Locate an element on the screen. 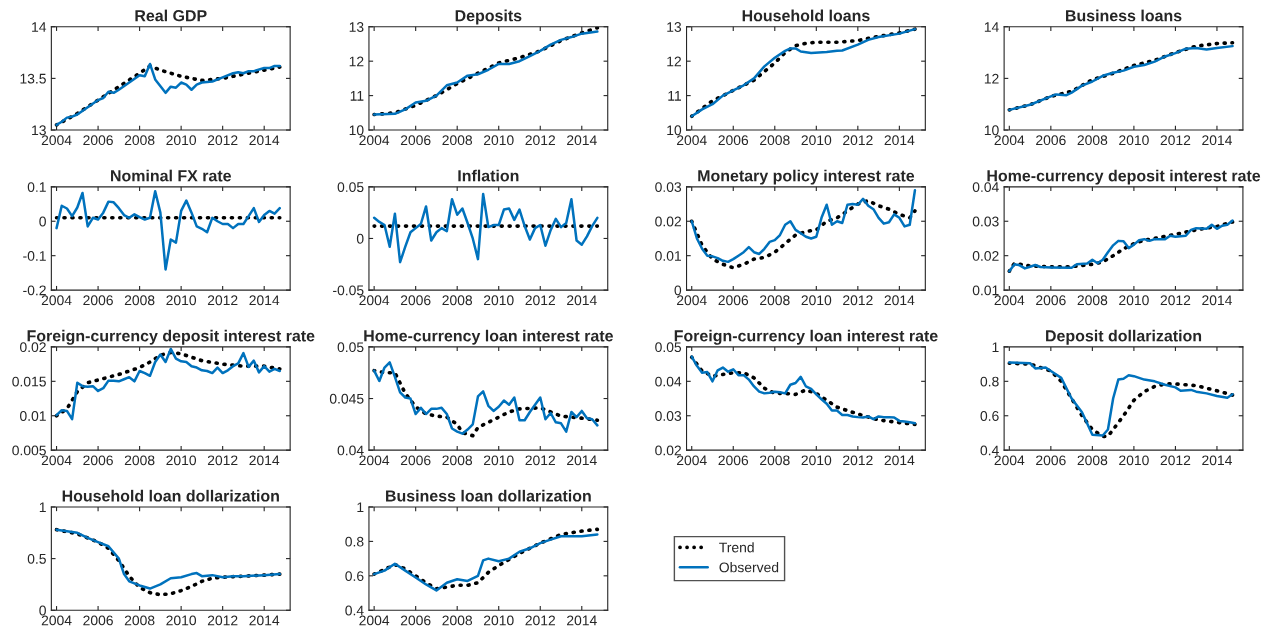 Image resolution: width=1284 pixels, height=637 pixels. legend-label: Observed is located at coordinates (749, 567).